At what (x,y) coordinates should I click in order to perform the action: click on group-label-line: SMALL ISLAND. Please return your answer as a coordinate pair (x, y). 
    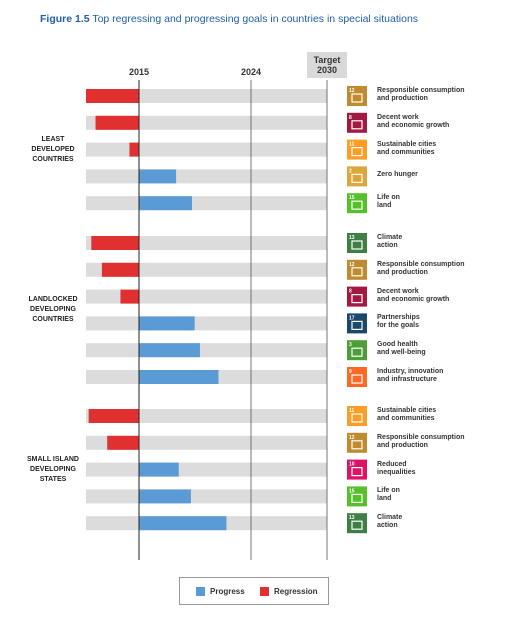
    Looking at the image, I should click on (53, 459).